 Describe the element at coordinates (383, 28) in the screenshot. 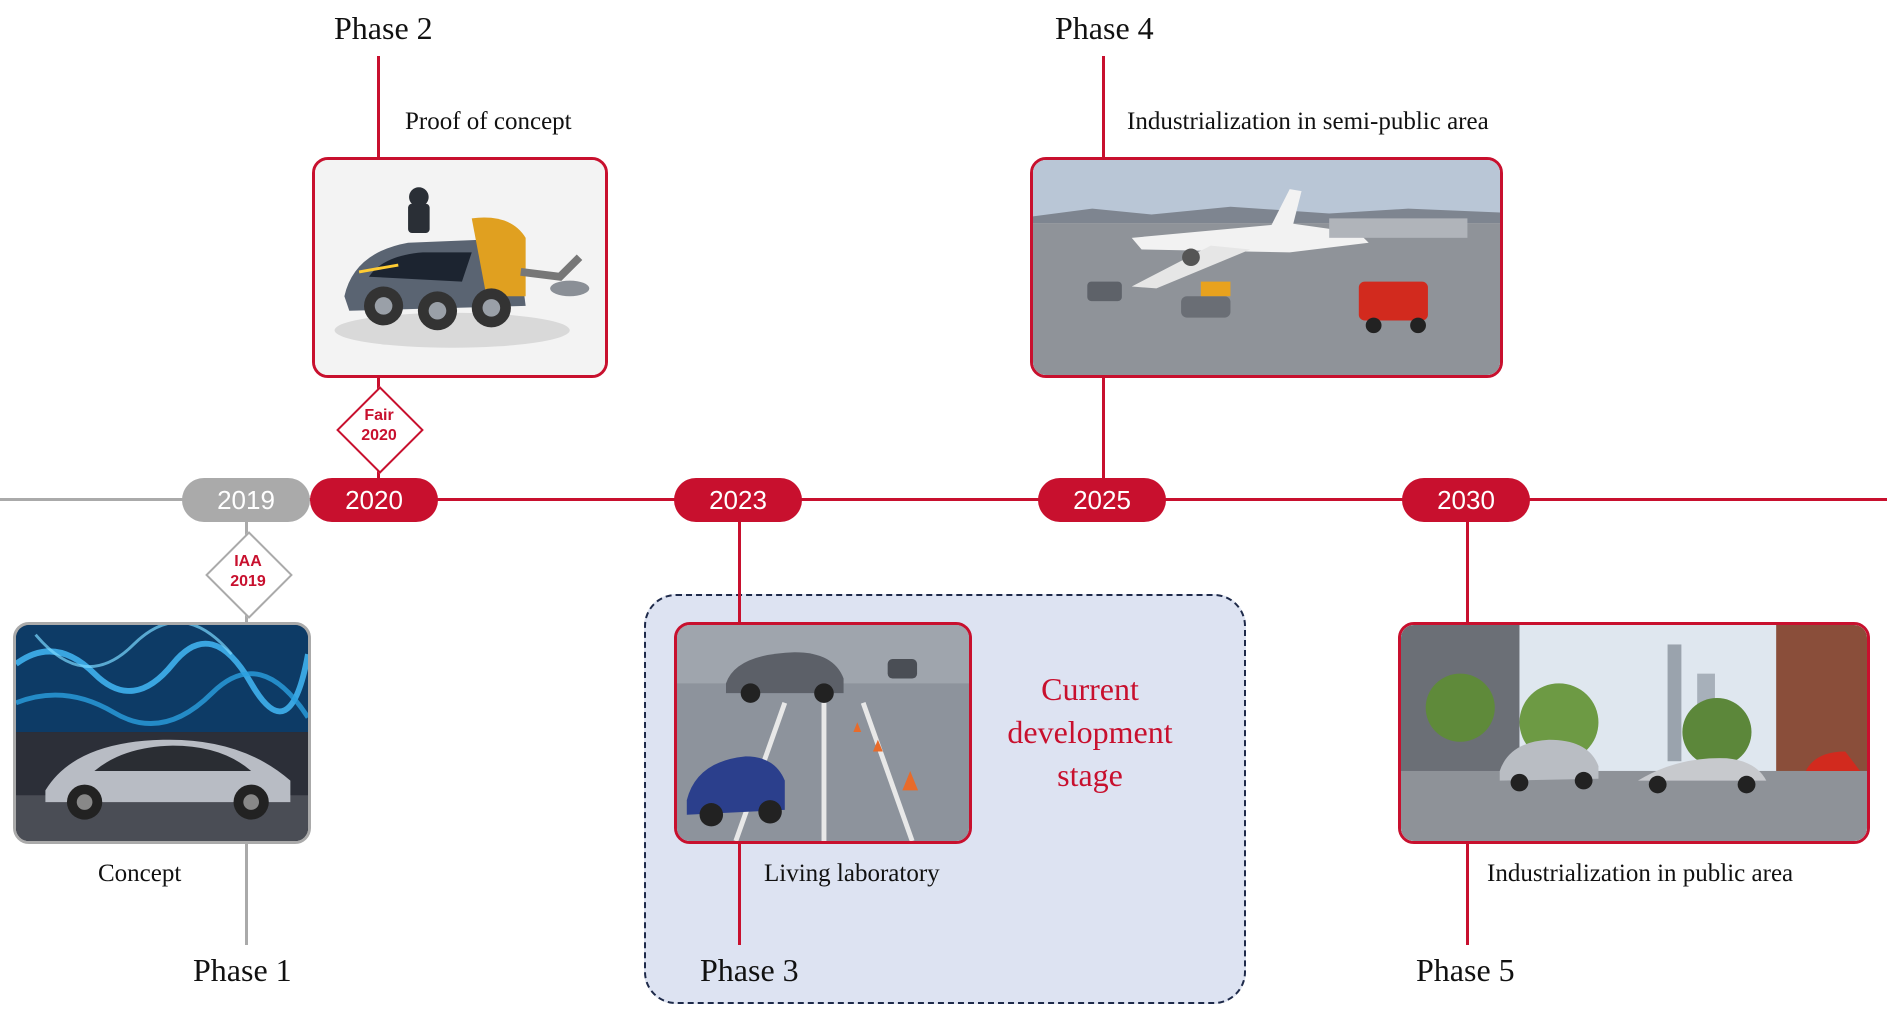

I see `phase-2-label: Phase 2` at that location.